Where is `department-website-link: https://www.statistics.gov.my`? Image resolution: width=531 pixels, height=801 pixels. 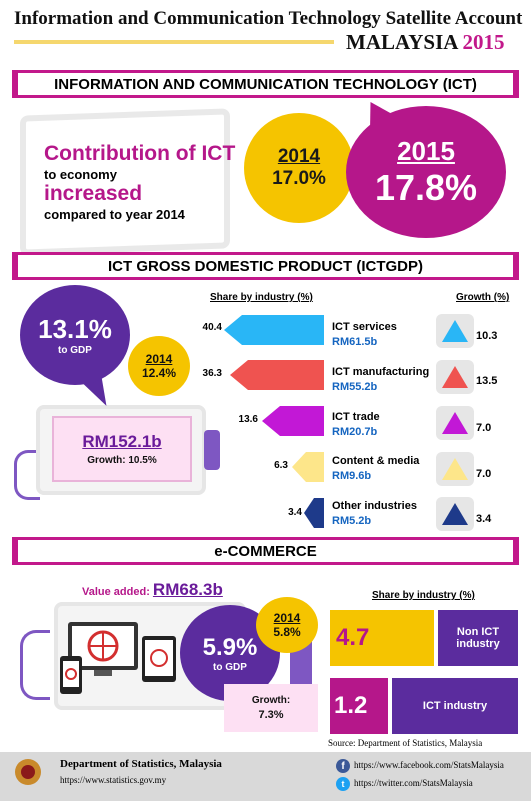
department-website-link: https://www.statistics.gov.my is located at coordinates (113, 780).